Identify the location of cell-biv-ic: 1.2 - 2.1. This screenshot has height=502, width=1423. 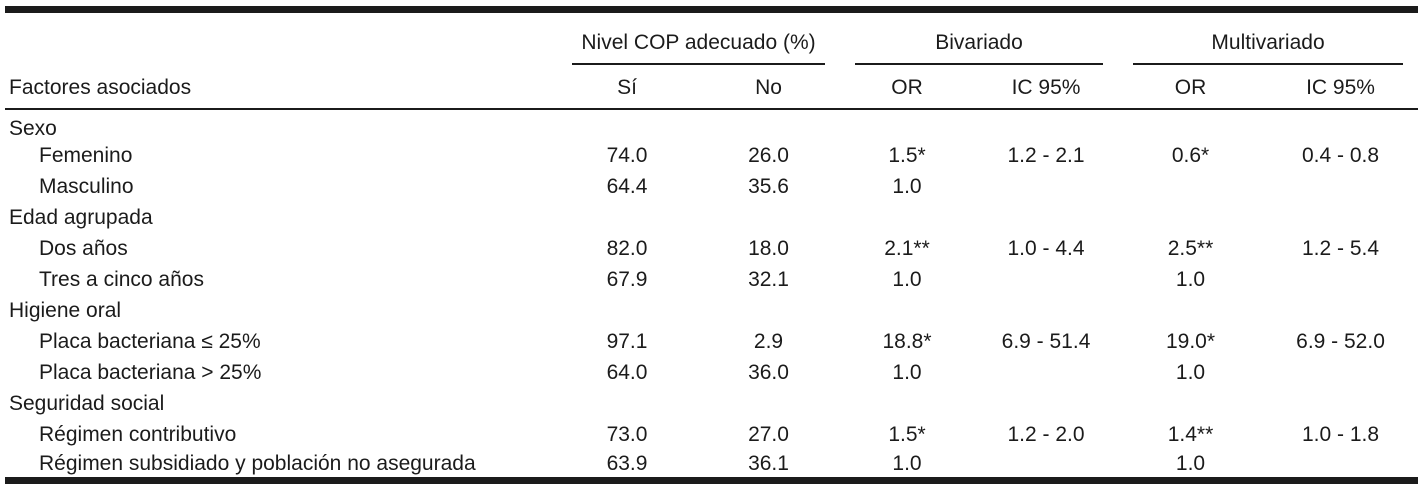
(1046, 155).